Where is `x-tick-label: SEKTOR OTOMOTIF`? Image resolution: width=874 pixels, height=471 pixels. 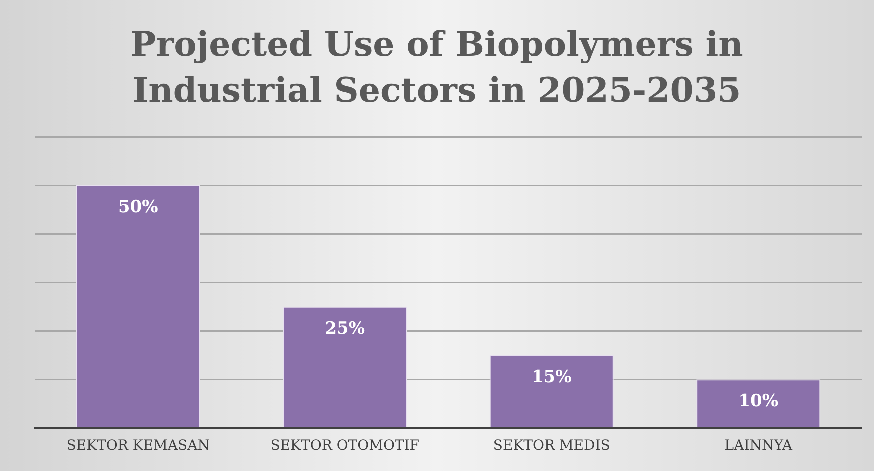 x-tick-label: SEKTOR OTOMOTIF is located at coordinates (345, 446).